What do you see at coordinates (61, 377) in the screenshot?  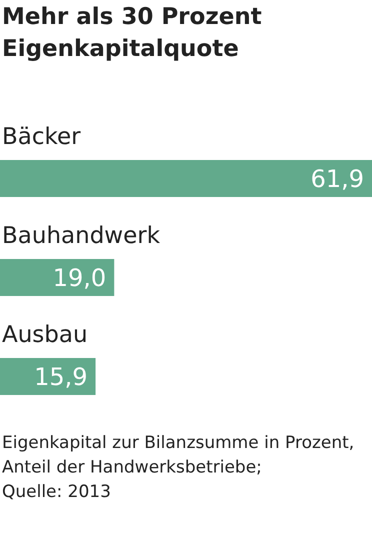 I see `data-label: 15,9` at bounding box center [61, 377].